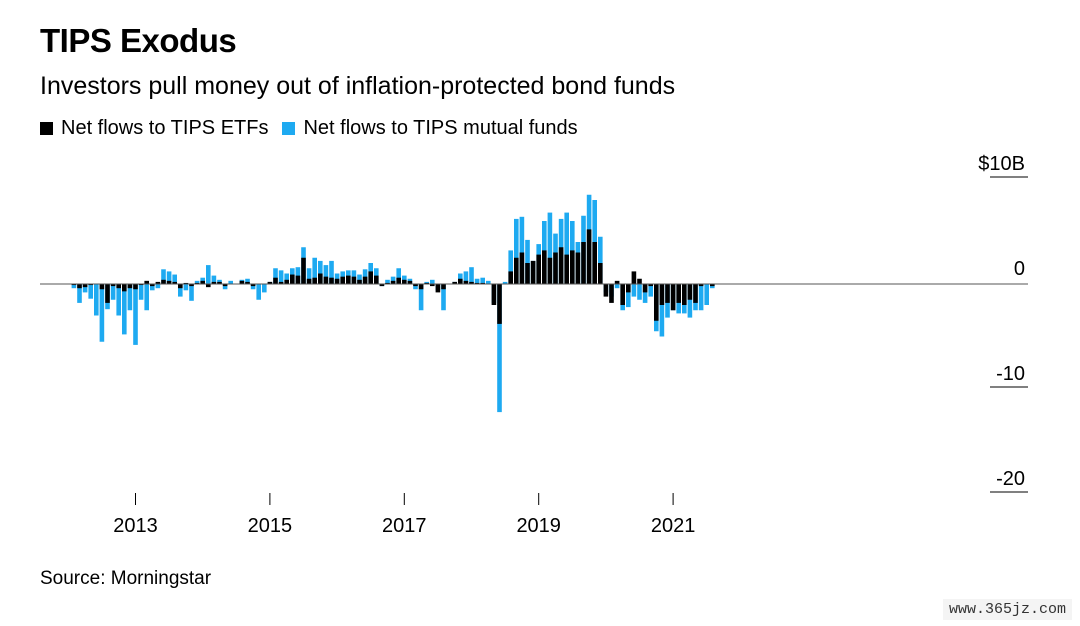 The image size is (1080, 626). What do you see at coordinates (289, 128) in the screenshot?
I see `legend-swatch-mutual-funds` at bounding box center [289, 128].